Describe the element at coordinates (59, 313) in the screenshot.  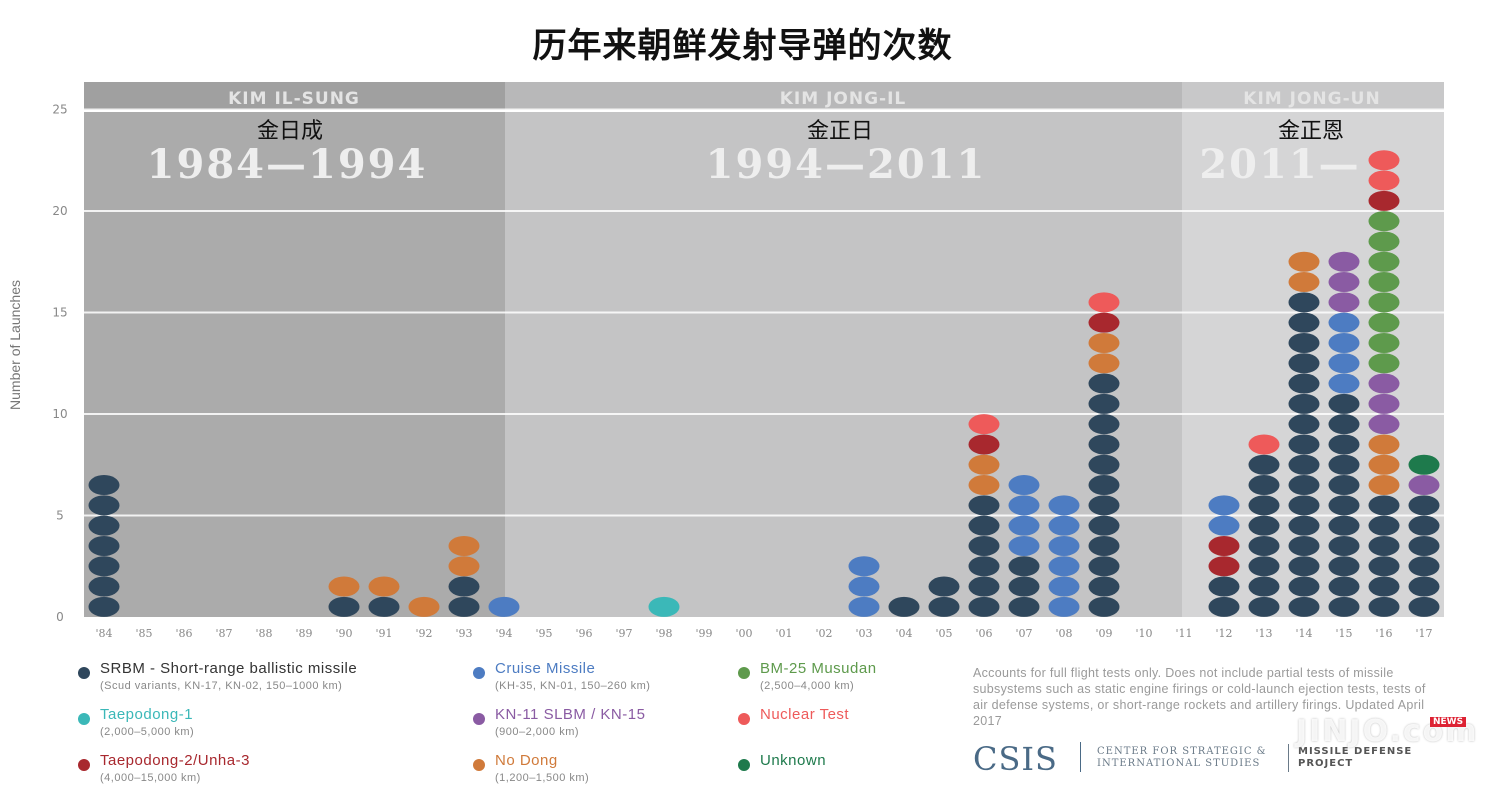
I see `y-tick-label: 15` at that location.